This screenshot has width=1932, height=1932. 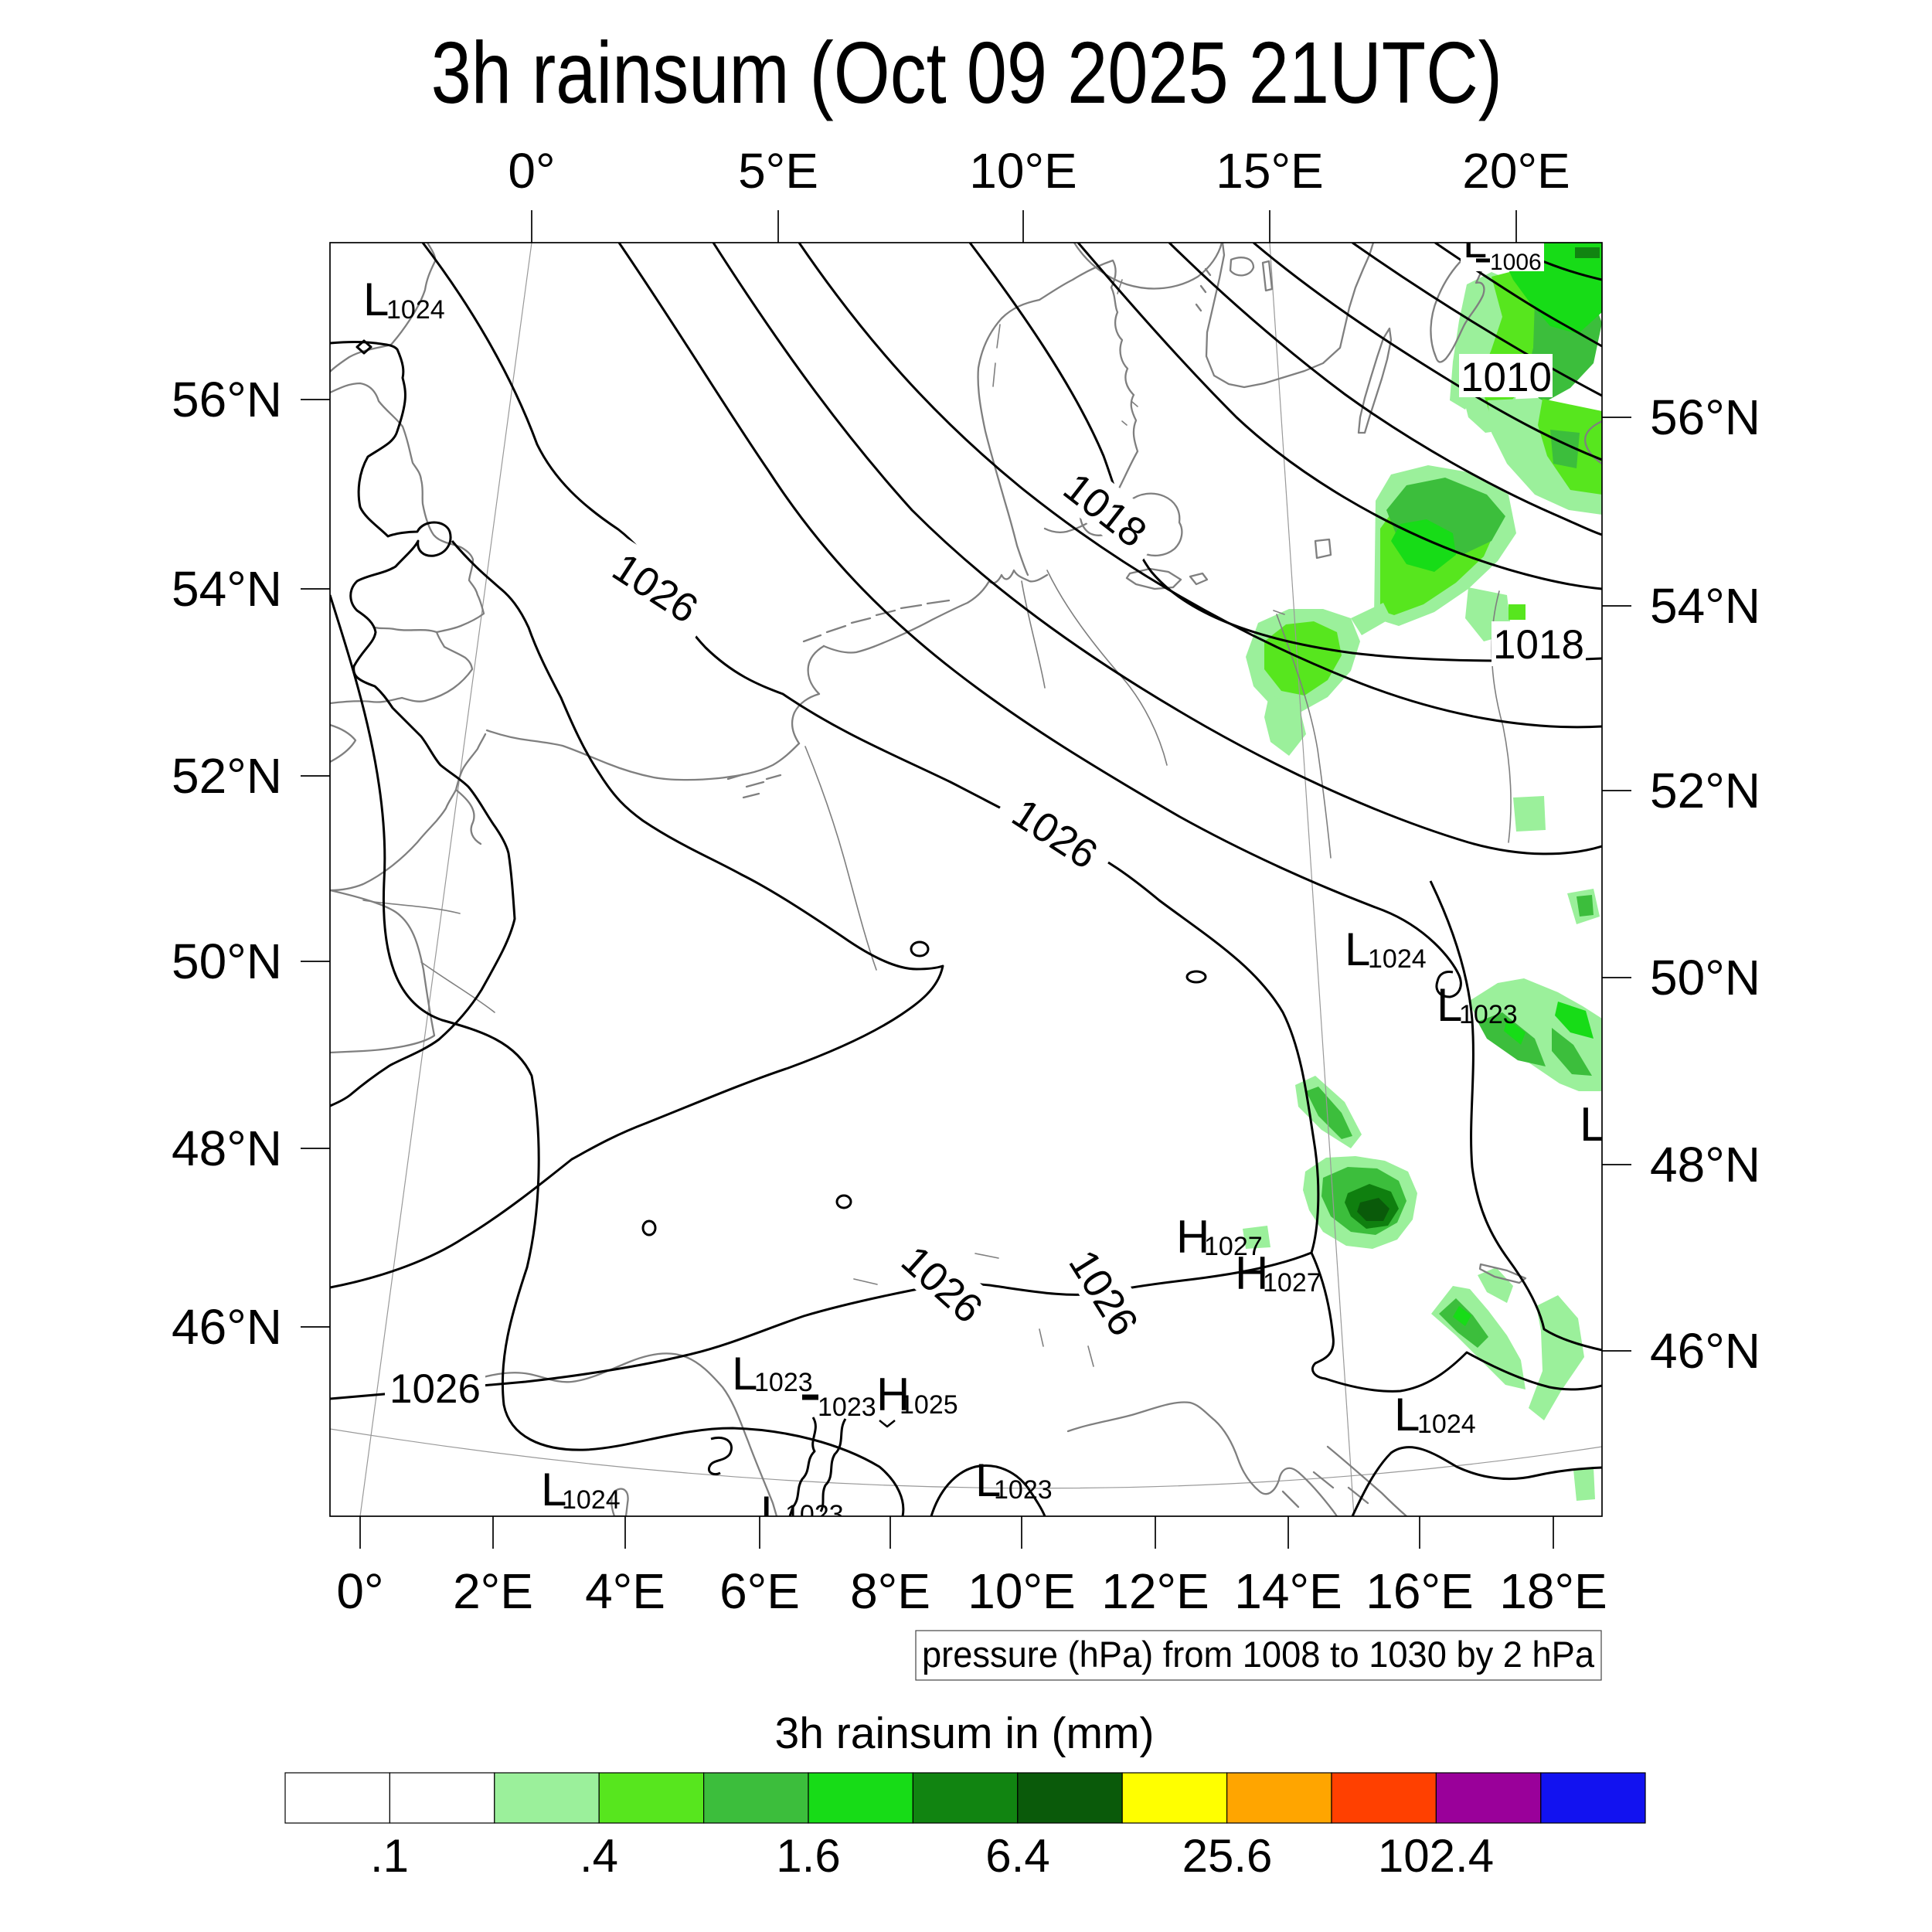 I want to click on svg-text: 3h rainsum (Oct 09 2025 21UTC), so click(x=967, y=74).